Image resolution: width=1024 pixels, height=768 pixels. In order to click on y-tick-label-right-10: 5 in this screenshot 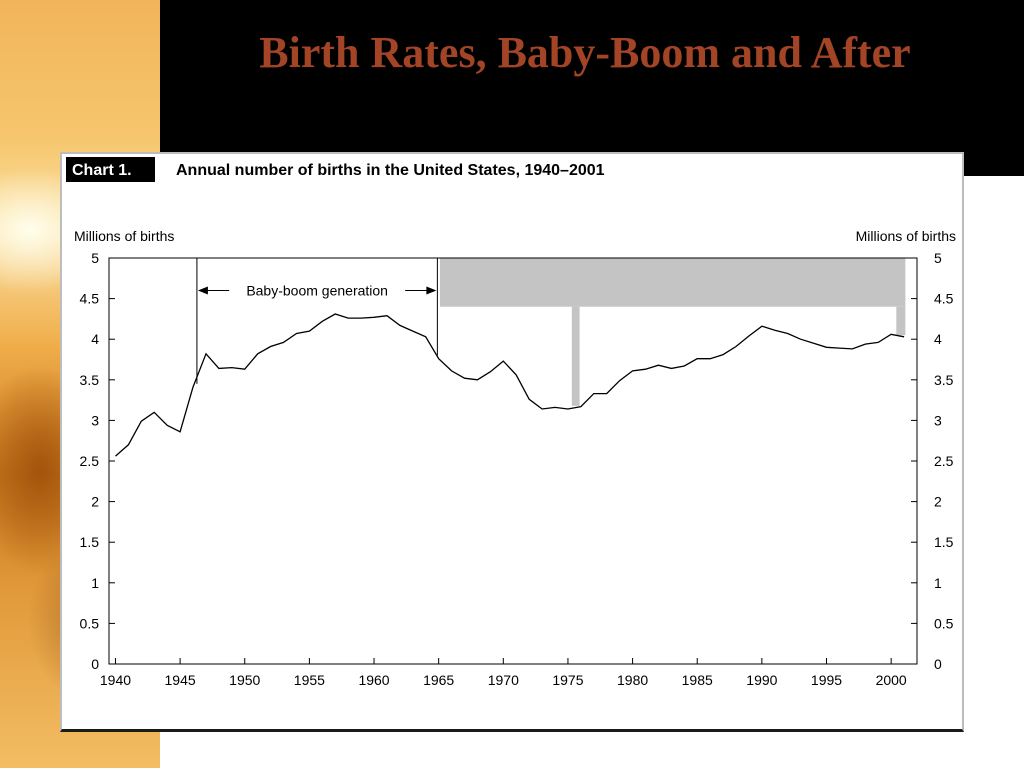, I will do `click(938, 258)`.